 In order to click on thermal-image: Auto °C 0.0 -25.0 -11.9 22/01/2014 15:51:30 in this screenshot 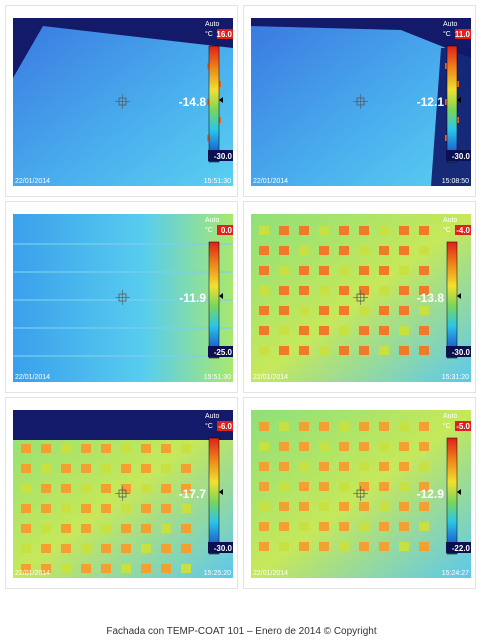, I will do `click(123, 298)`.